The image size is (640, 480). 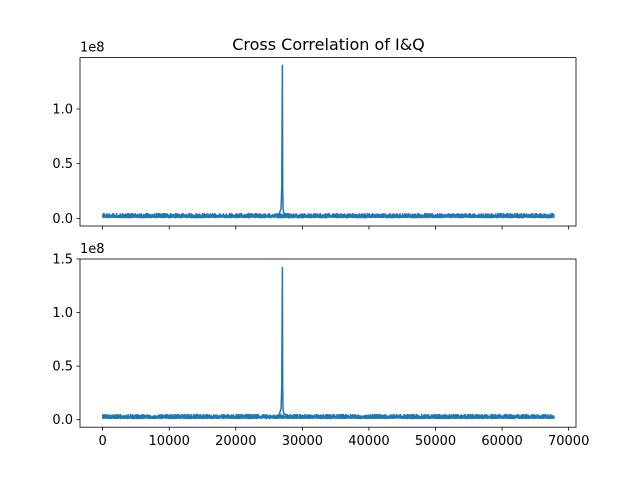 What do you see at coordinates (235, 441) in the screenshot?
I see `x-tick-label-2-2: 20000` at bounding box center [235, 441].